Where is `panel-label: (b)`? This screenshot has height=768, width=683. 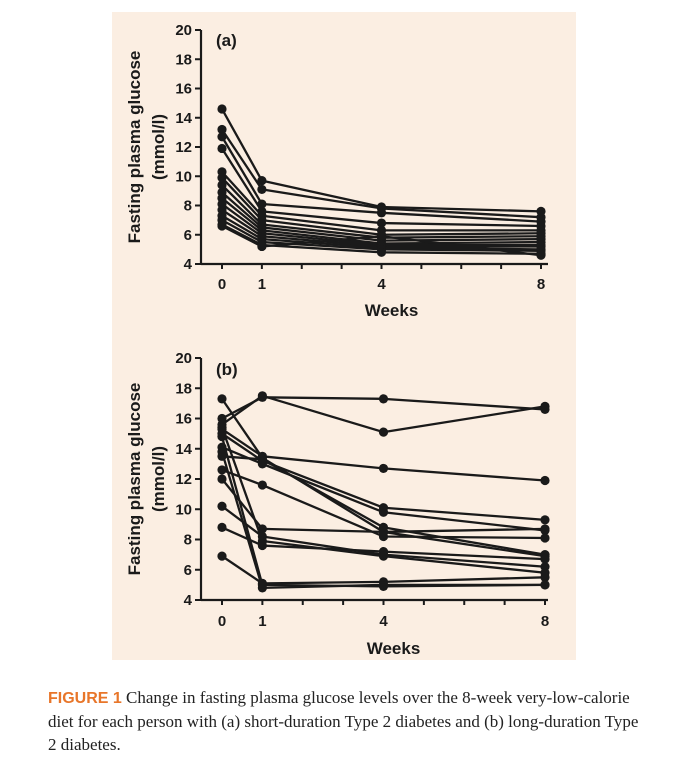
panel-label: (b) is located at coordinates (227, 369).